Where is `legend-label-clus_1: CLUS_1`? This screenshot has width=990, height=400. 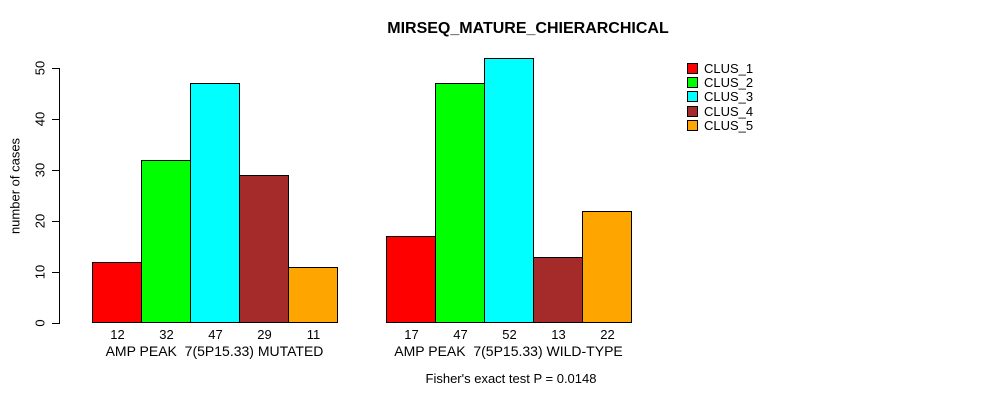 legend-label-clus_1: CLUS_1 is located at coordinates (729, 68).